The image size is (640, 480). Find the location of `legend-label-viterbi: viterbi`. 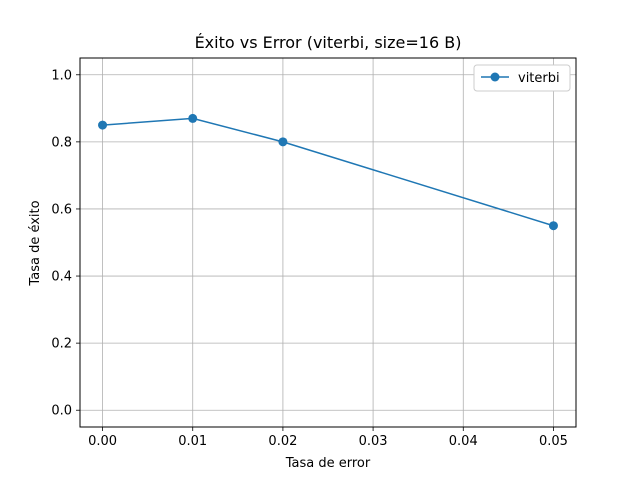

legend-label-viterbi: viterbi is located at coordinates (539, 78).